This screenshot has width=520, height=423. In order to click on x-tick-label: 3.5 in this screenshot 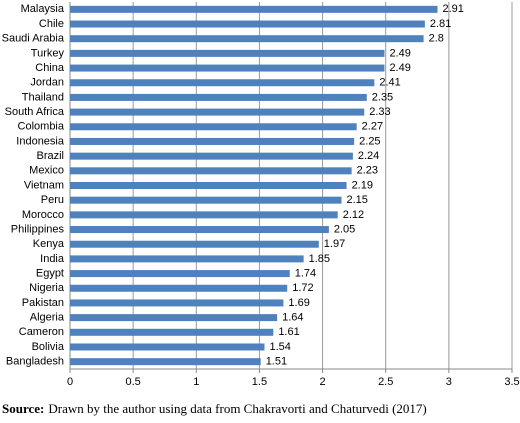, I will do `click(511, 382)`.